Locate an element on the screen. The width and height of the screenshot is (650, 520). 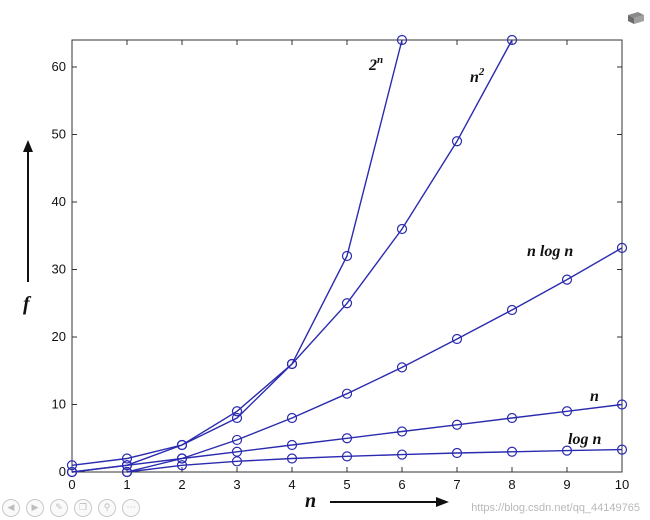
x-tick-label: 2 is located at coordinates (181, 484).